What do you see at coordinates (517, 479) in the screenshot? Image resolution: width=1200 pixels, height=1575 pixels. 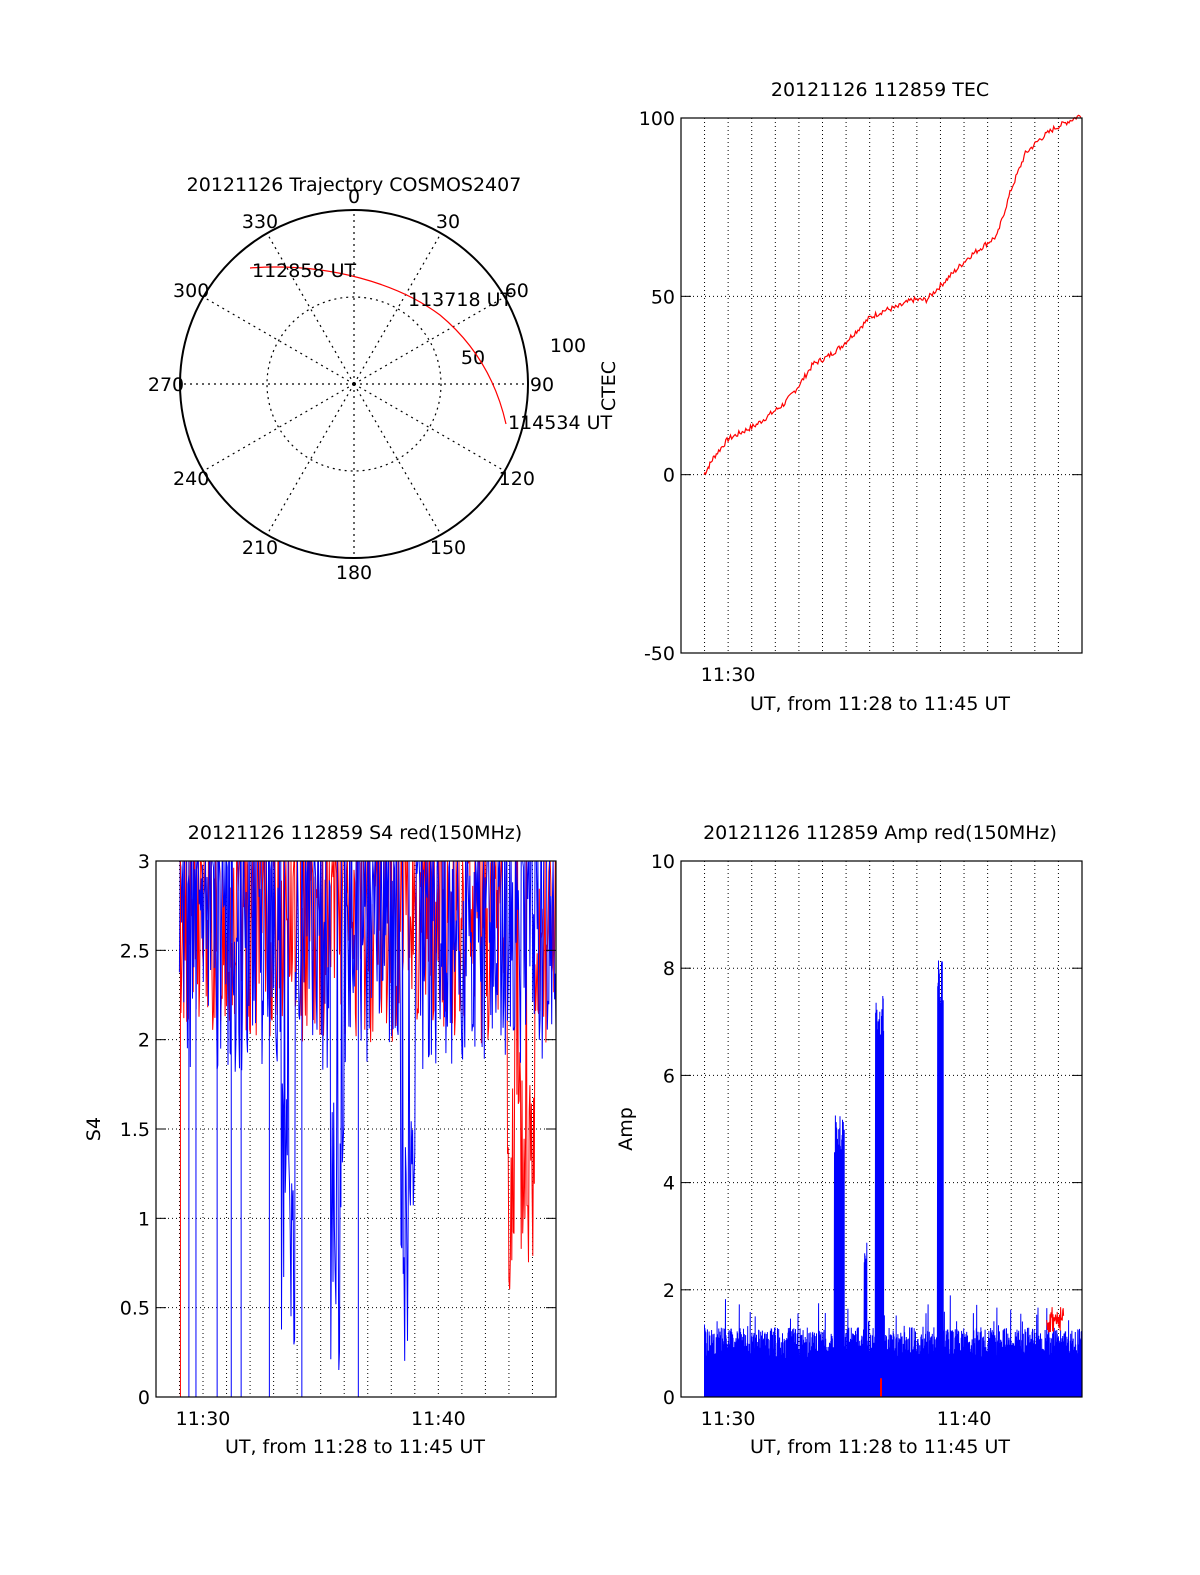 I see `polar-azimuth-label: 120` at bounding box center [517, 479].